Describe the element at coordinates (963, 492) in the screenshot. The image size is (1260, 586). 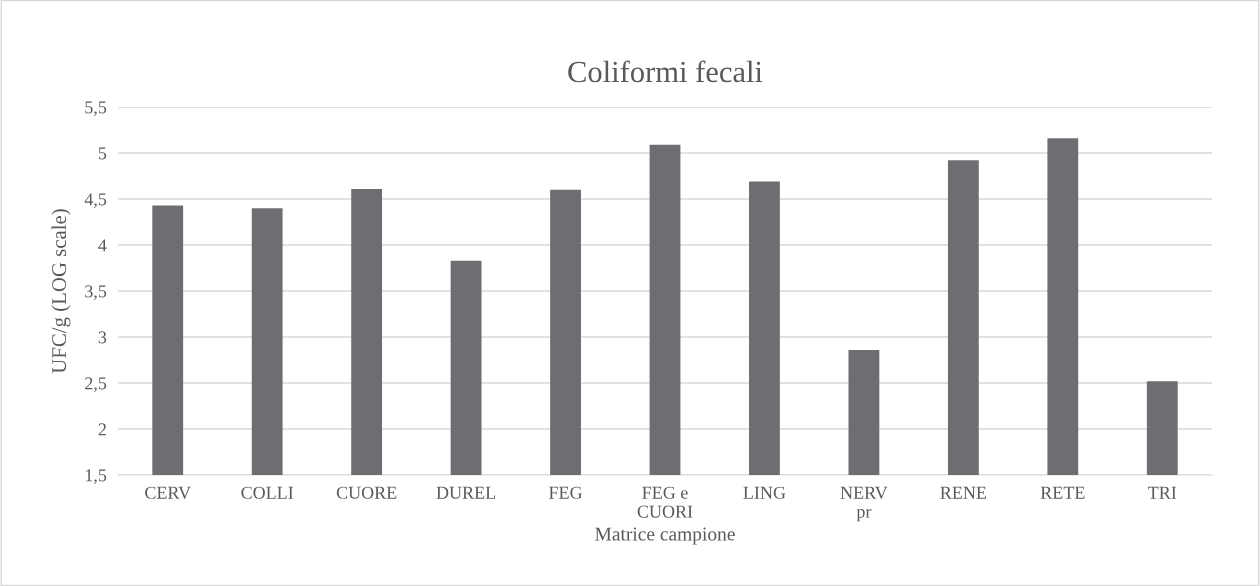
I see `x-tick-label: RENE` at that location.